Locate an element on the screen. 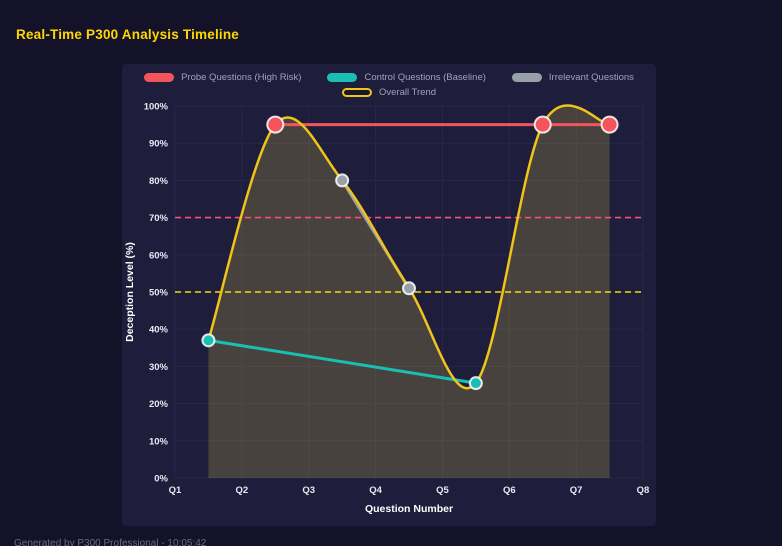 The height and width of the screenshot is (546, 782). legend-label: Control Questions (Baseline) is located at coordinates (425, 77).